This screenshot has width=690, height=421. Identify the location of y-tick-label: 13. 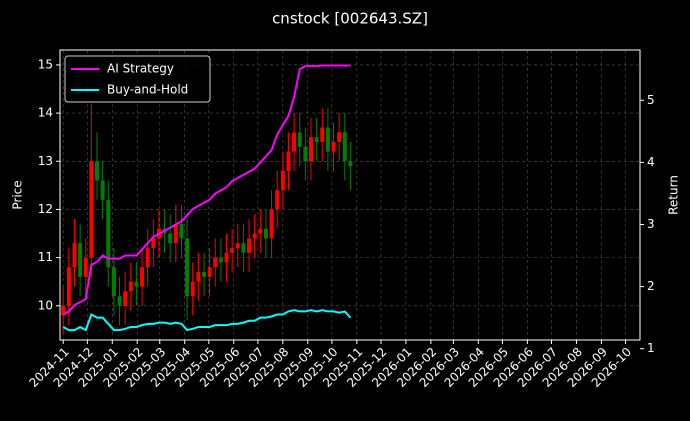
(45, 161).